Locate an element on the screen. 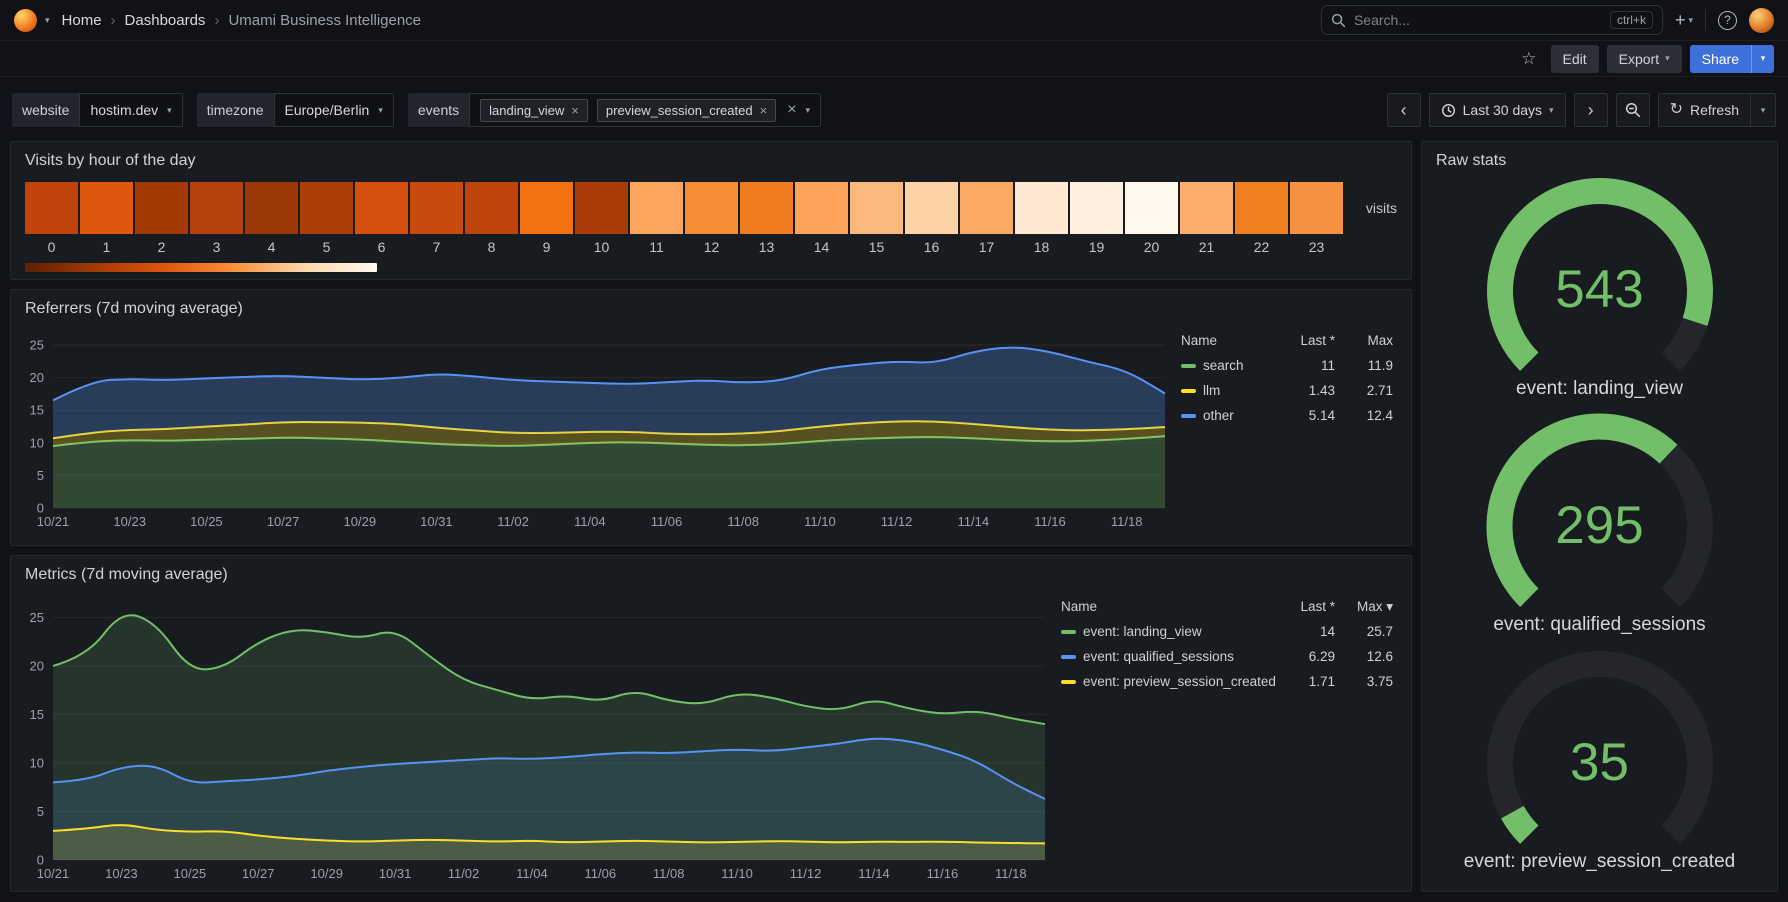  export-button: Export ▾ is located at coordinates (1644, 58).